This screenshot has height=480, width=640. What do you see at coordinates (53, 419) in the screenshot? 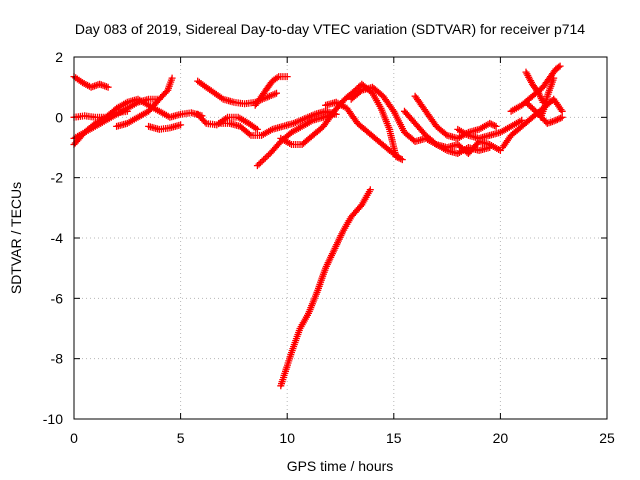
I see `y-tick-label: -10` at bounding box center [53, 419].